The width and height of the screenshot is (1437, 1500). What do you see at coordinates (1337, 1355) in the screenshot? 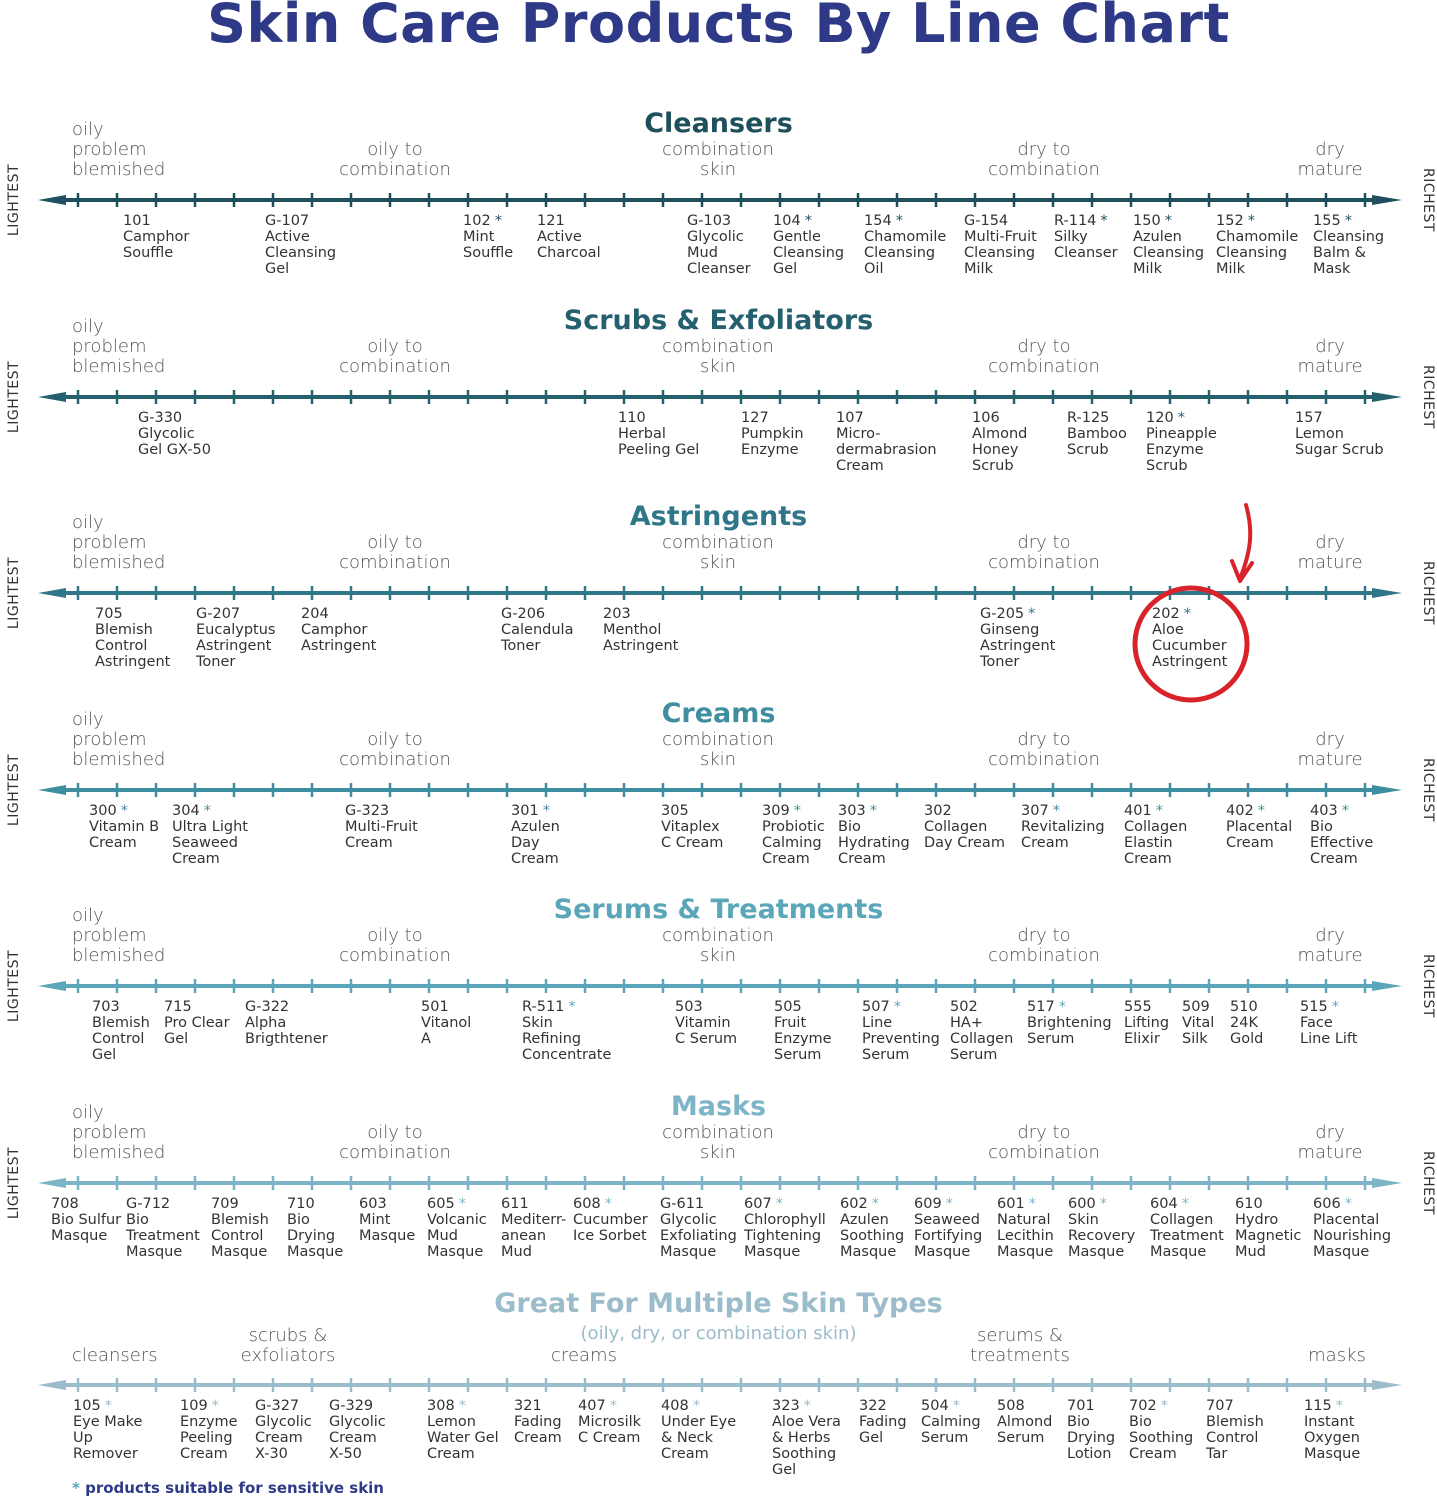
I see `zone-label-masks: masks` at bounding box center [1337, 1355].